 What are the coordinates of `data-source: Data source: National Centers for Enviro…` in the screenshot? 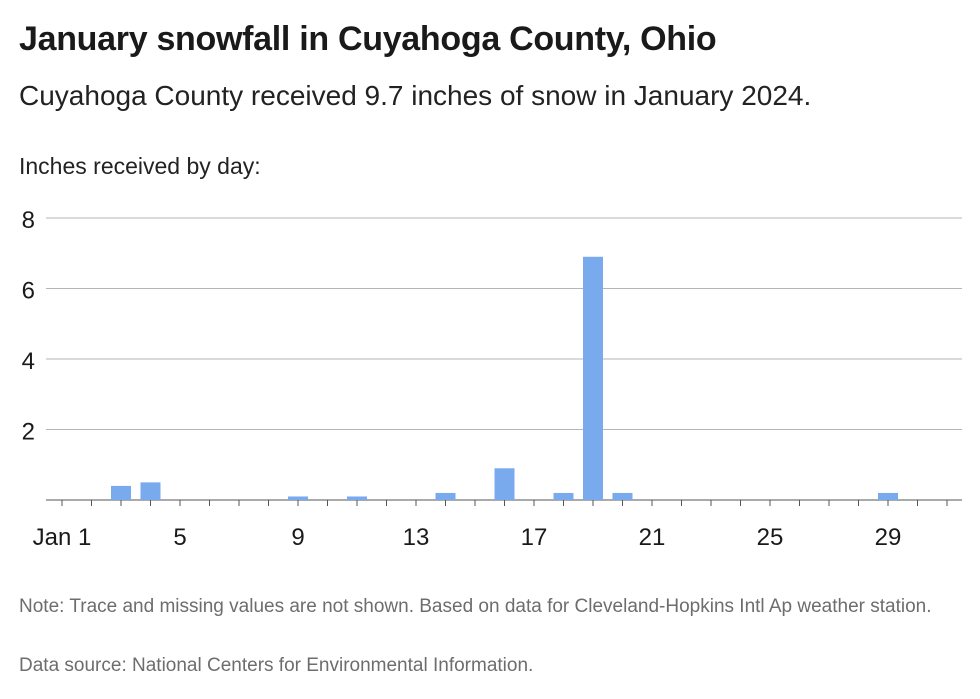 It's located at (276, 665).